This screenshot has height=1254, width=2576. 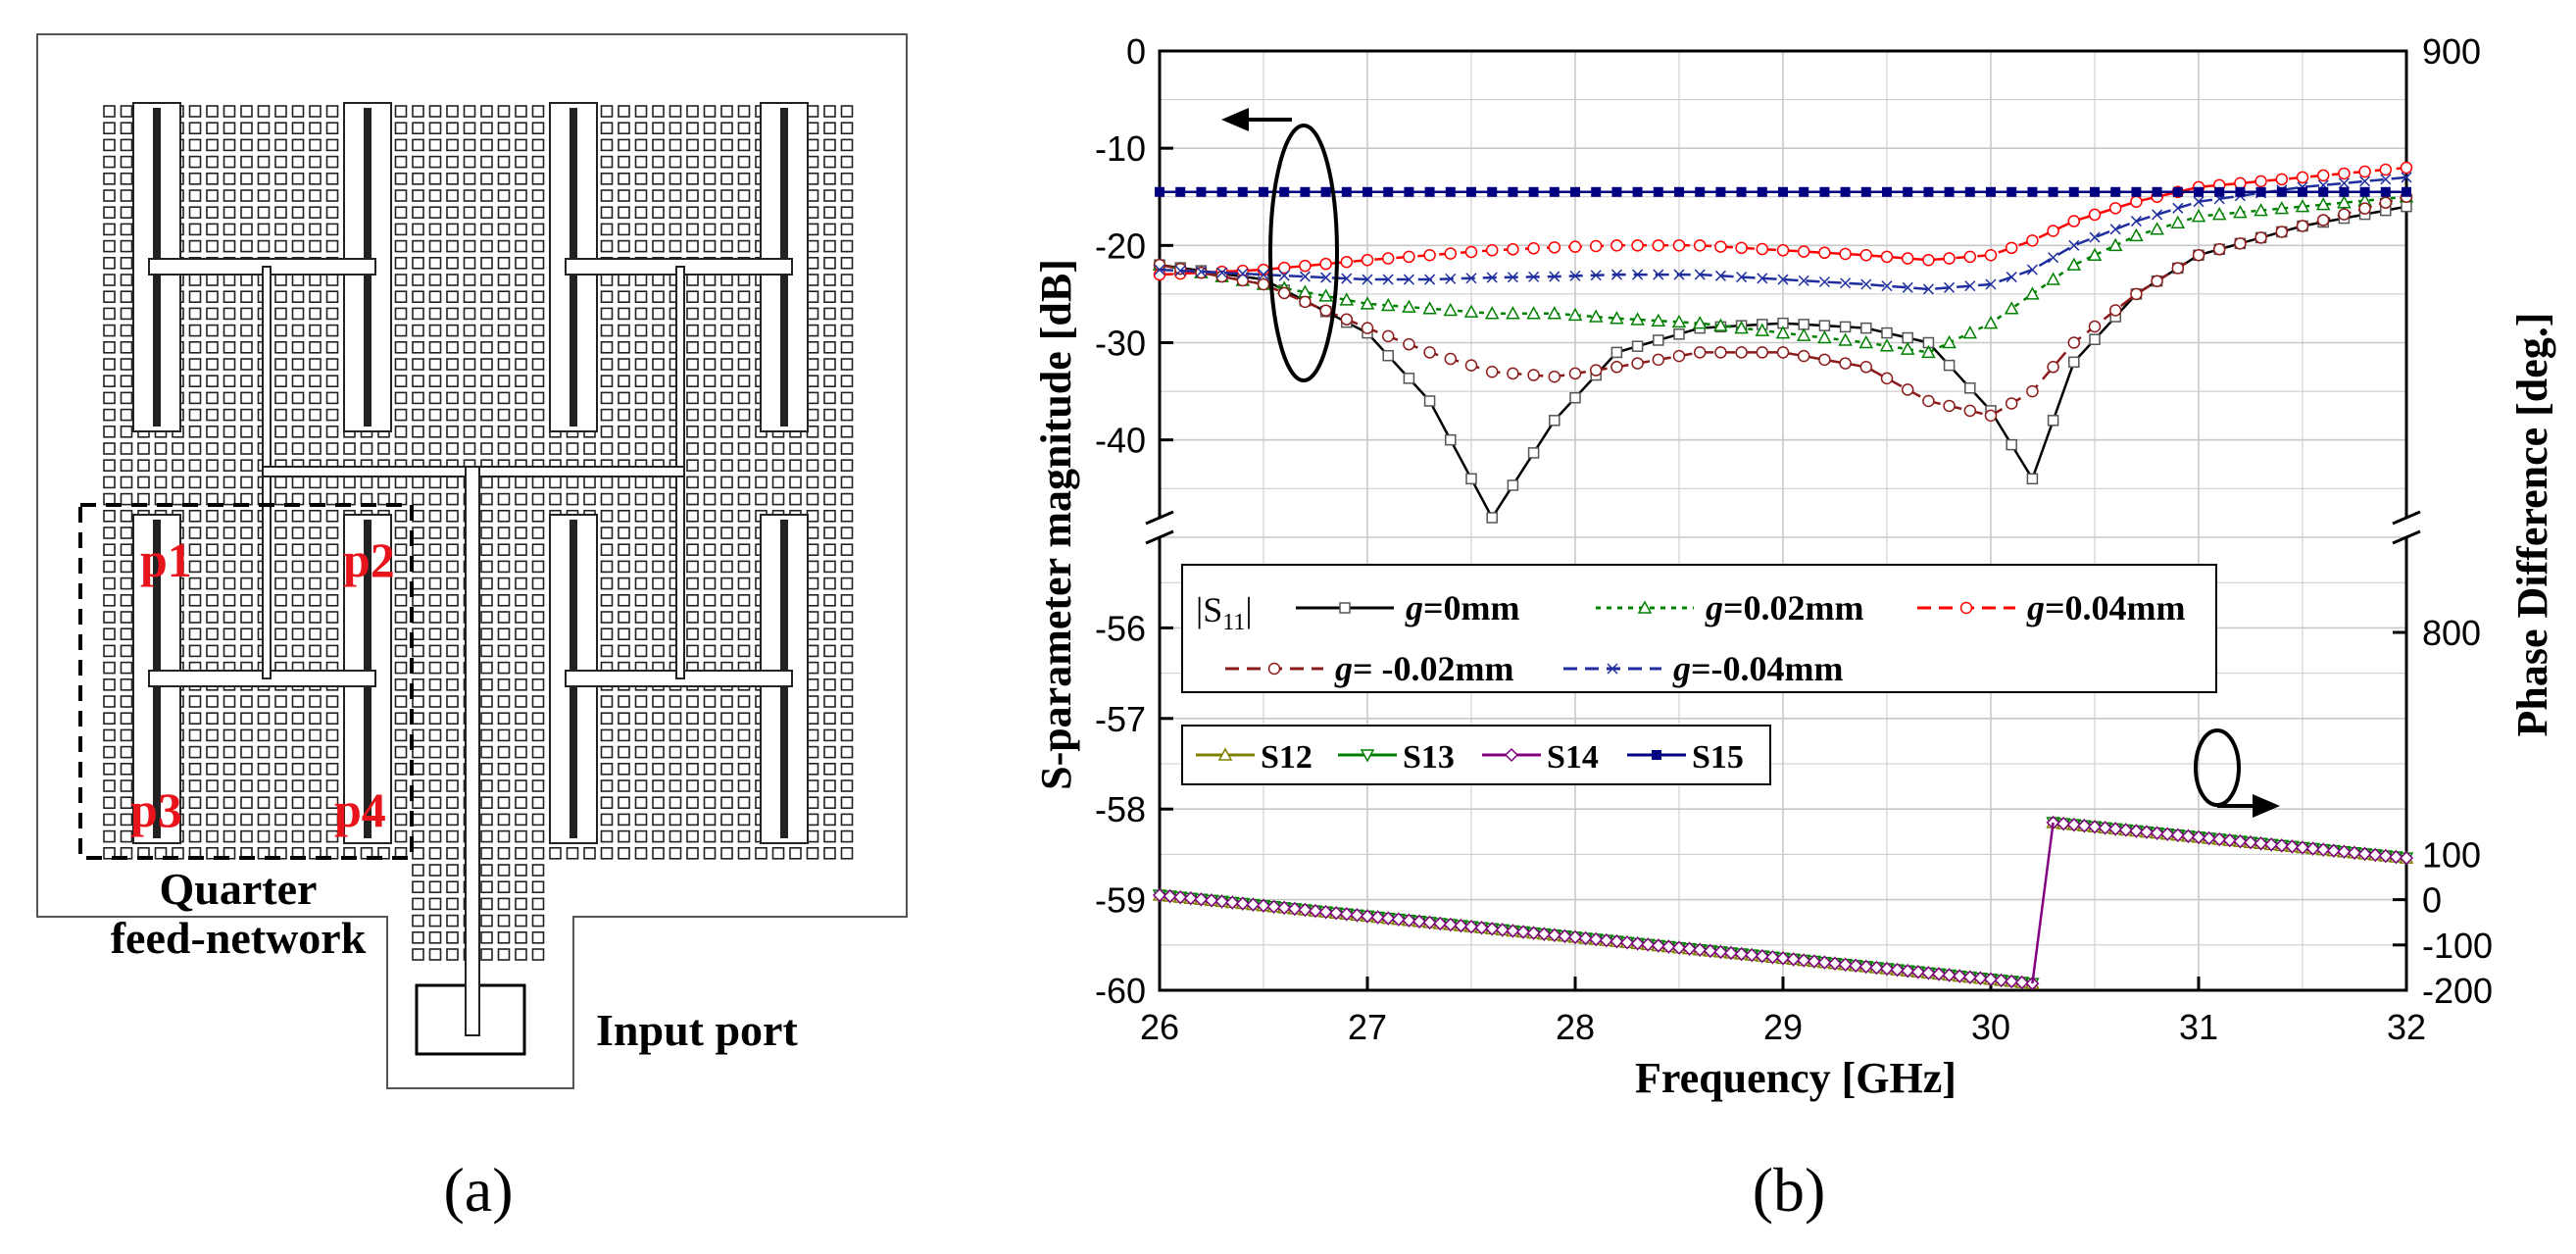 What do you see at coordinates (156, 809) in the screenshot?
I see `port-label-p3: p3` at bounding box center [156, 809].